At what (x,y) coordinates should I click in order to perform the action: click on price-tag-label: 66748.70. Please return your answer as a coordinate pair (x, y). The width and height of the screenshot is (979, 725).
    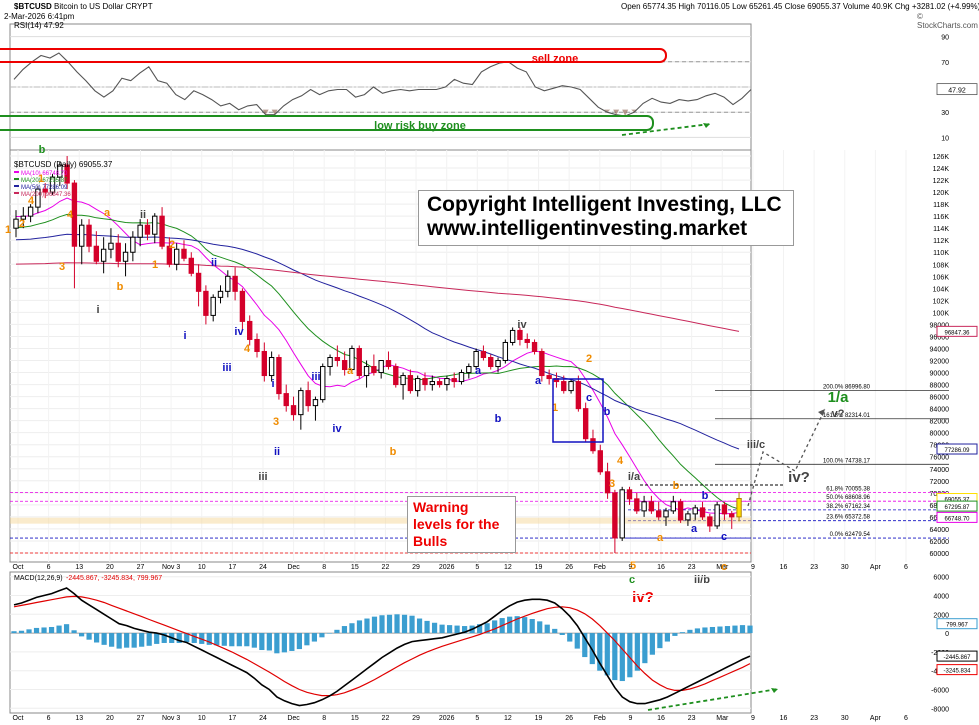
    Looking at the image, I should click on (957, 519).